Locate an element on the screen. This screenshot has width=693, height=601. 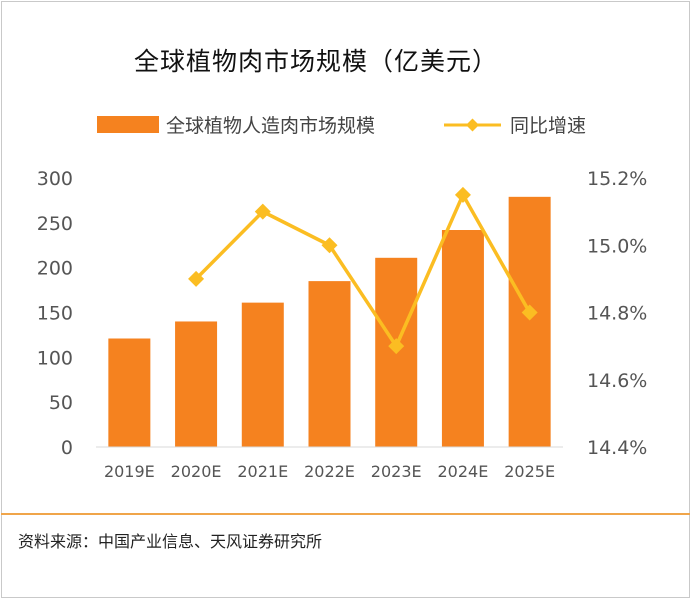
x-axis: 2019E 2020E 2021E 2022E 2023E 2024E 2025E is located at coordinates (329, 463).